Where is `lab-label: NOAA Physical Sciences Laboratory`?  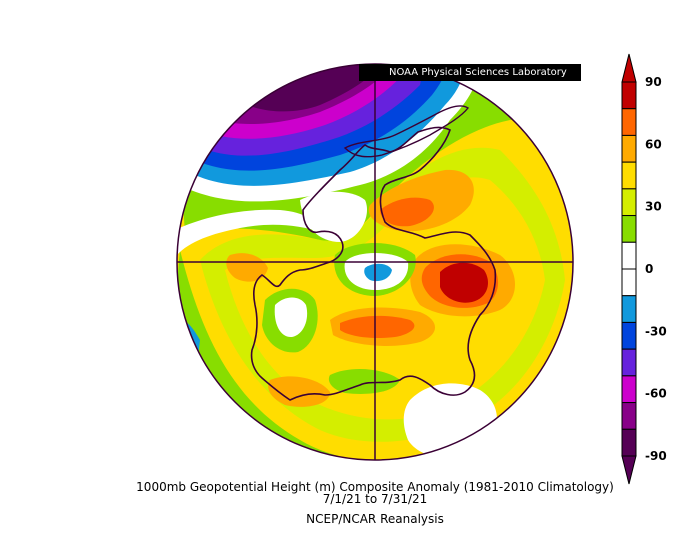 lab-label: NOAA Physical Sciences Laboratory is located at coordinates (478, 72).